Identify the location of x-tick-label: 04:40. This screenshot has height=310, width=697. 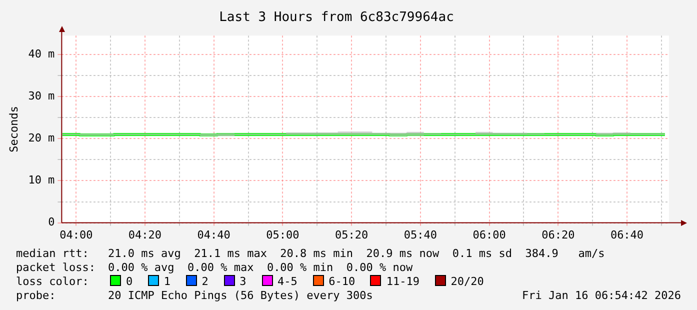
(213, 235).